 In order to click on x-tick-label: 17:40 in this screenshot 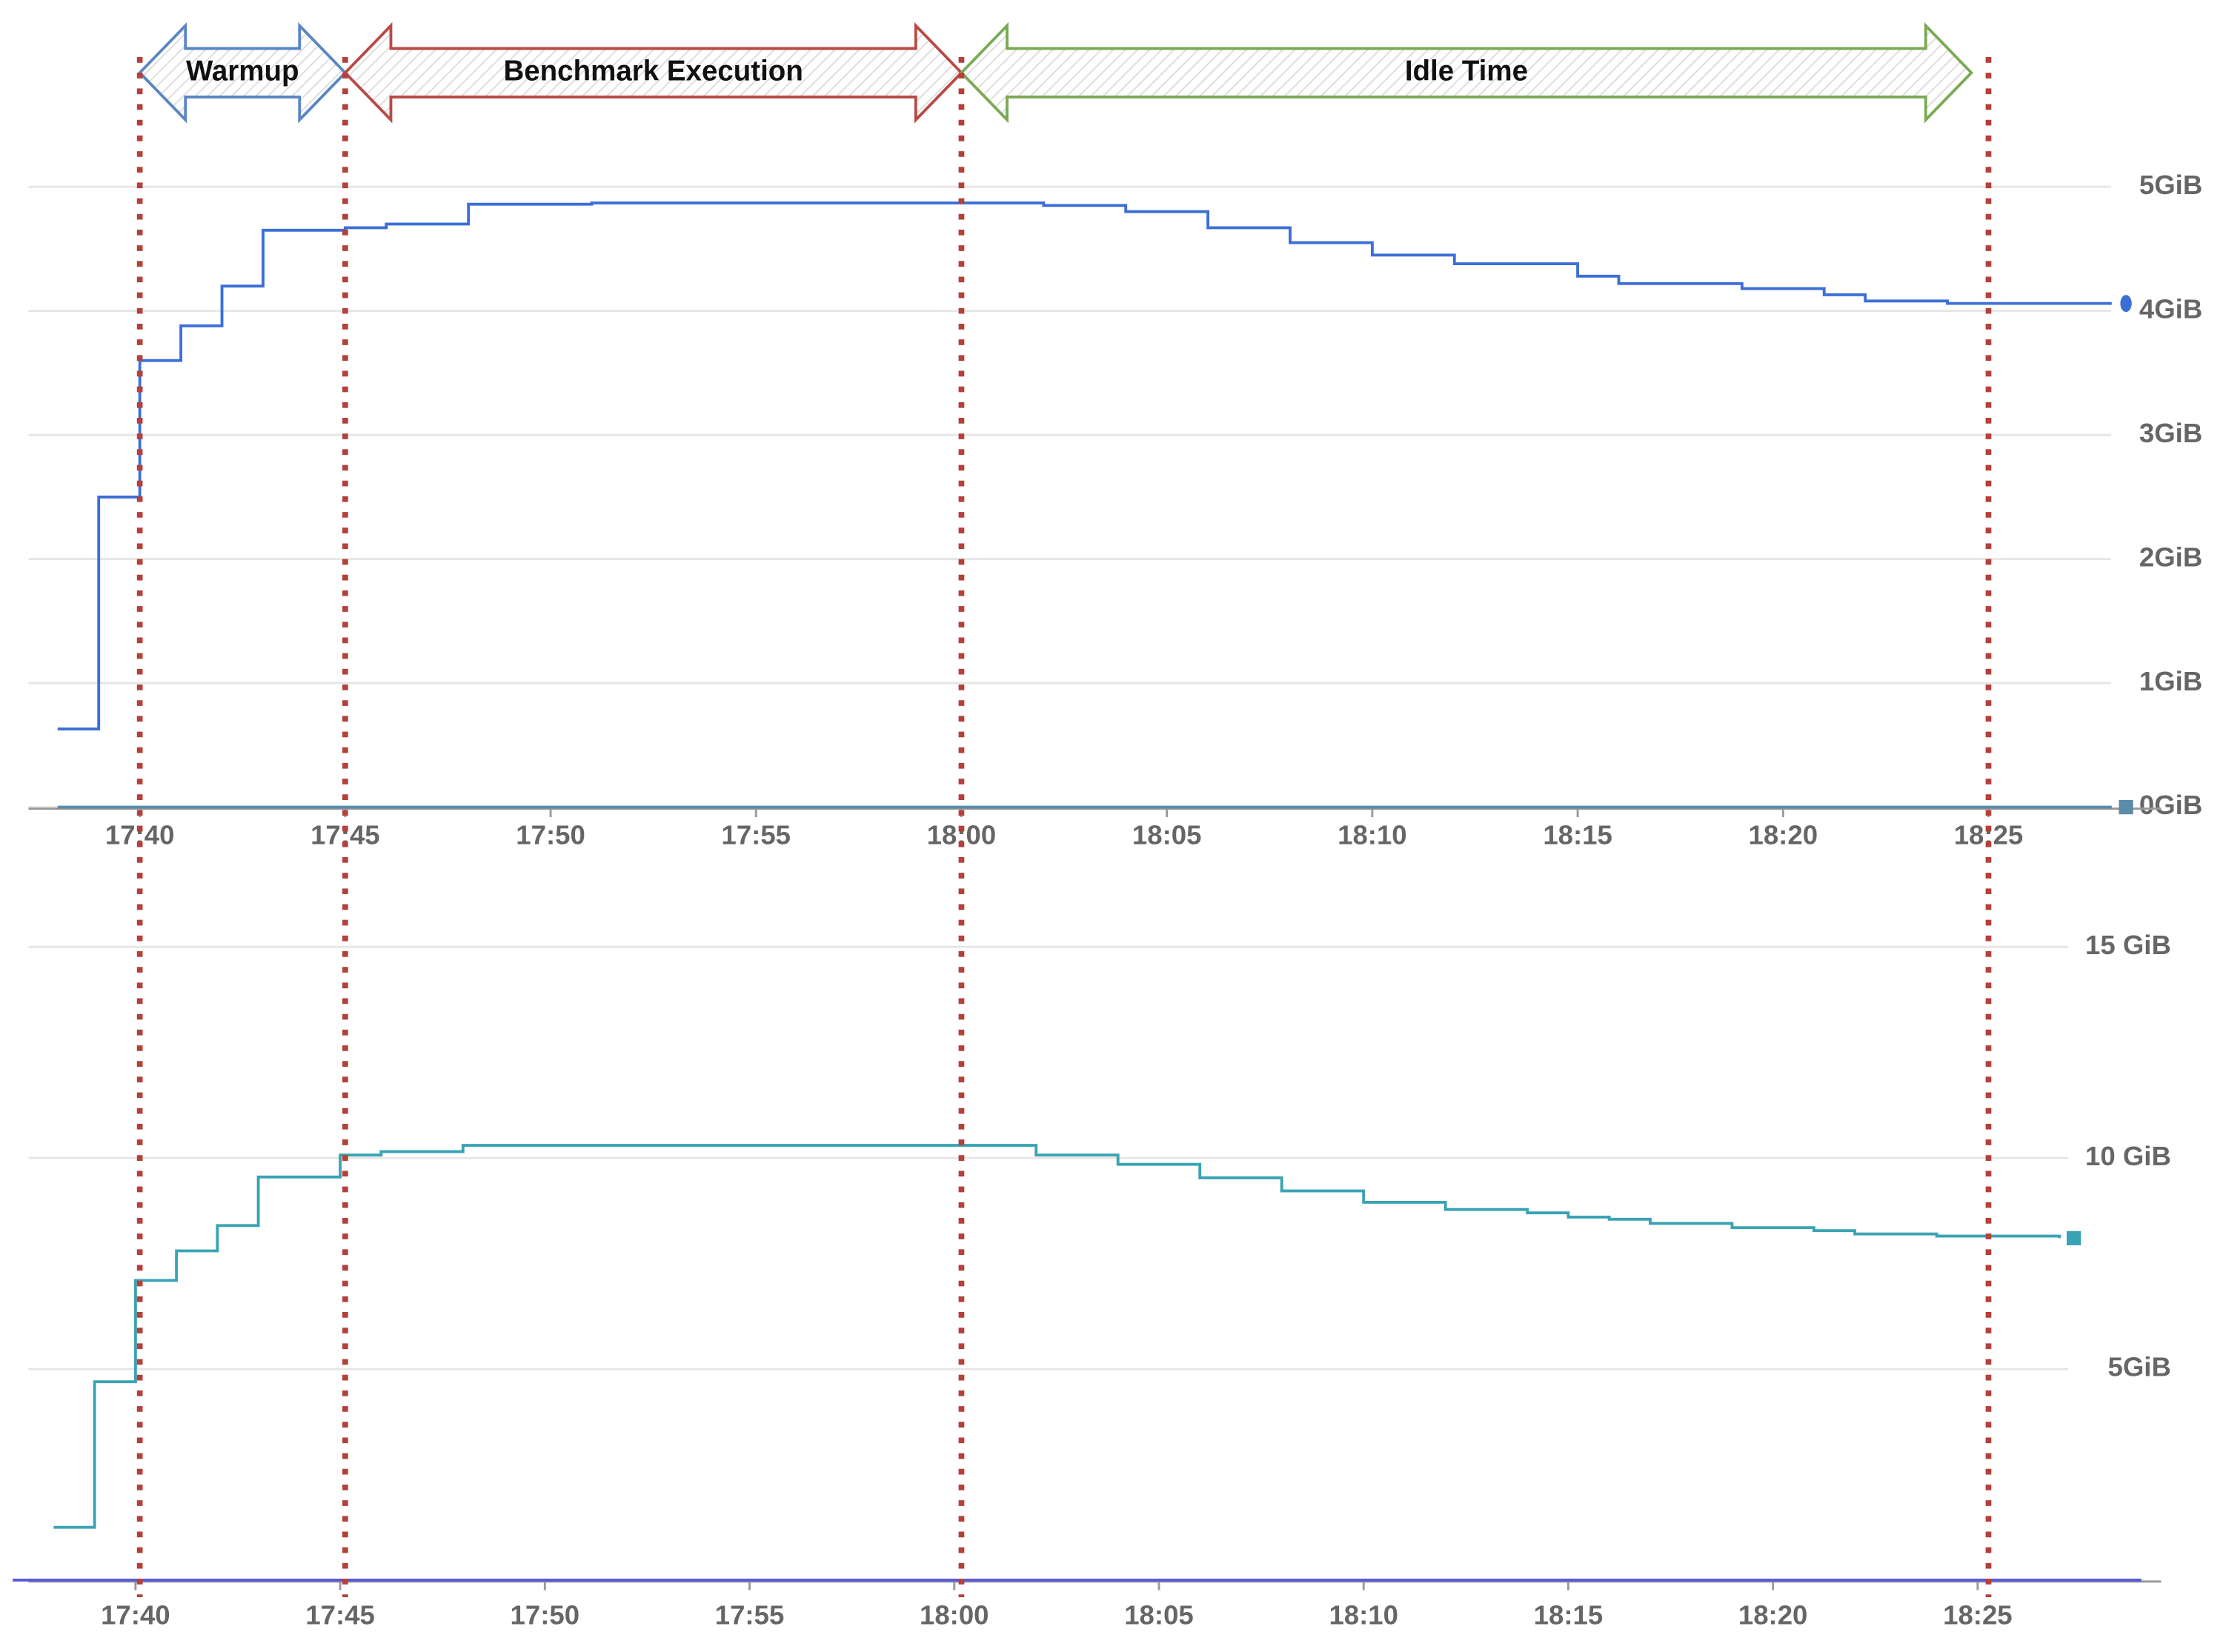, I will do `click(135, 1615)`.